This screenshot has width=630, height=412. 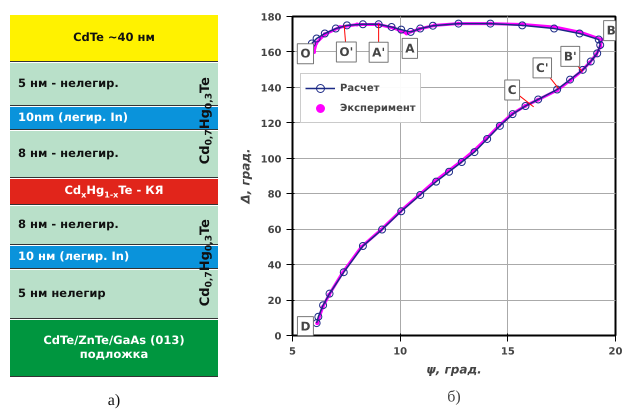 What do you see at coordinates (245, 176) in the screenshot?
I see `y-axis-title: Δ, град.` at bounding box center [245, 176].